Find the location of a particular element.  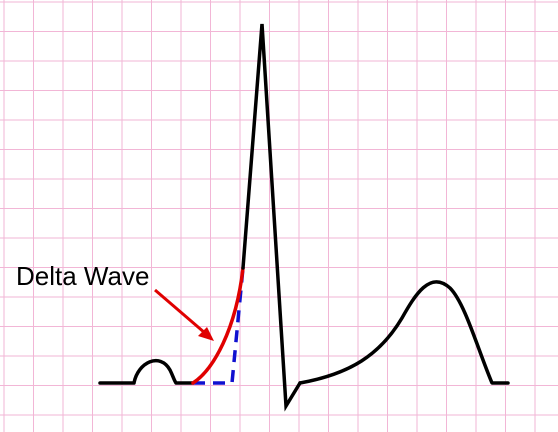

p-wave is located at coordinates (146, 371).